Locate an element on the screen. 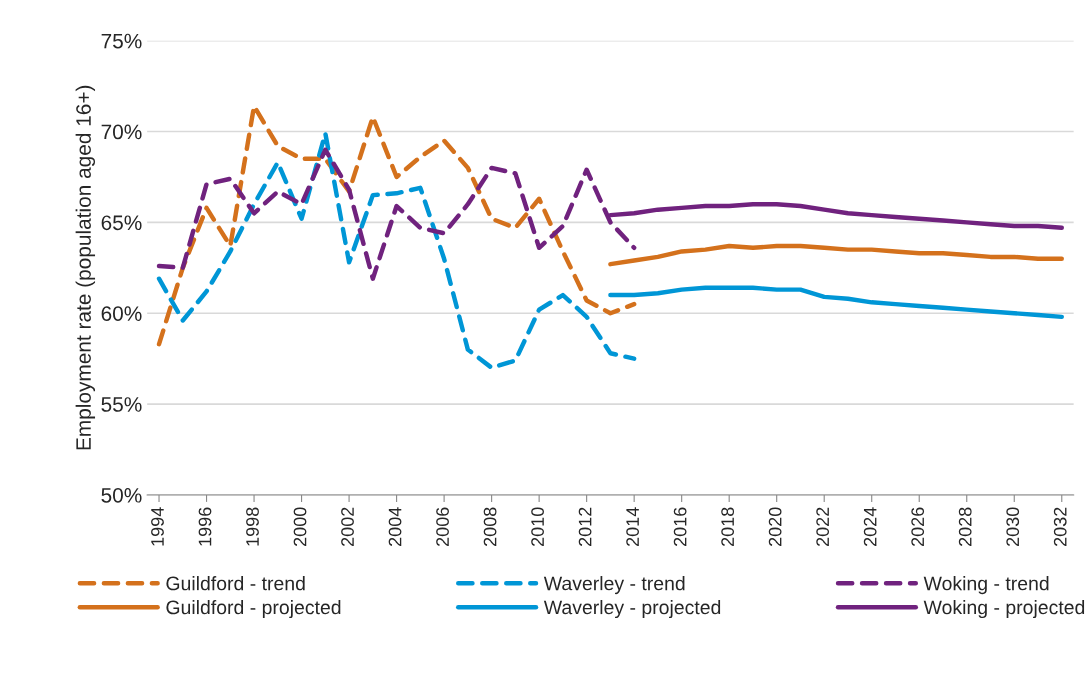 The image size is (1090, 678). legend-label: Guildford - projected is located at coordinates (253, 609).